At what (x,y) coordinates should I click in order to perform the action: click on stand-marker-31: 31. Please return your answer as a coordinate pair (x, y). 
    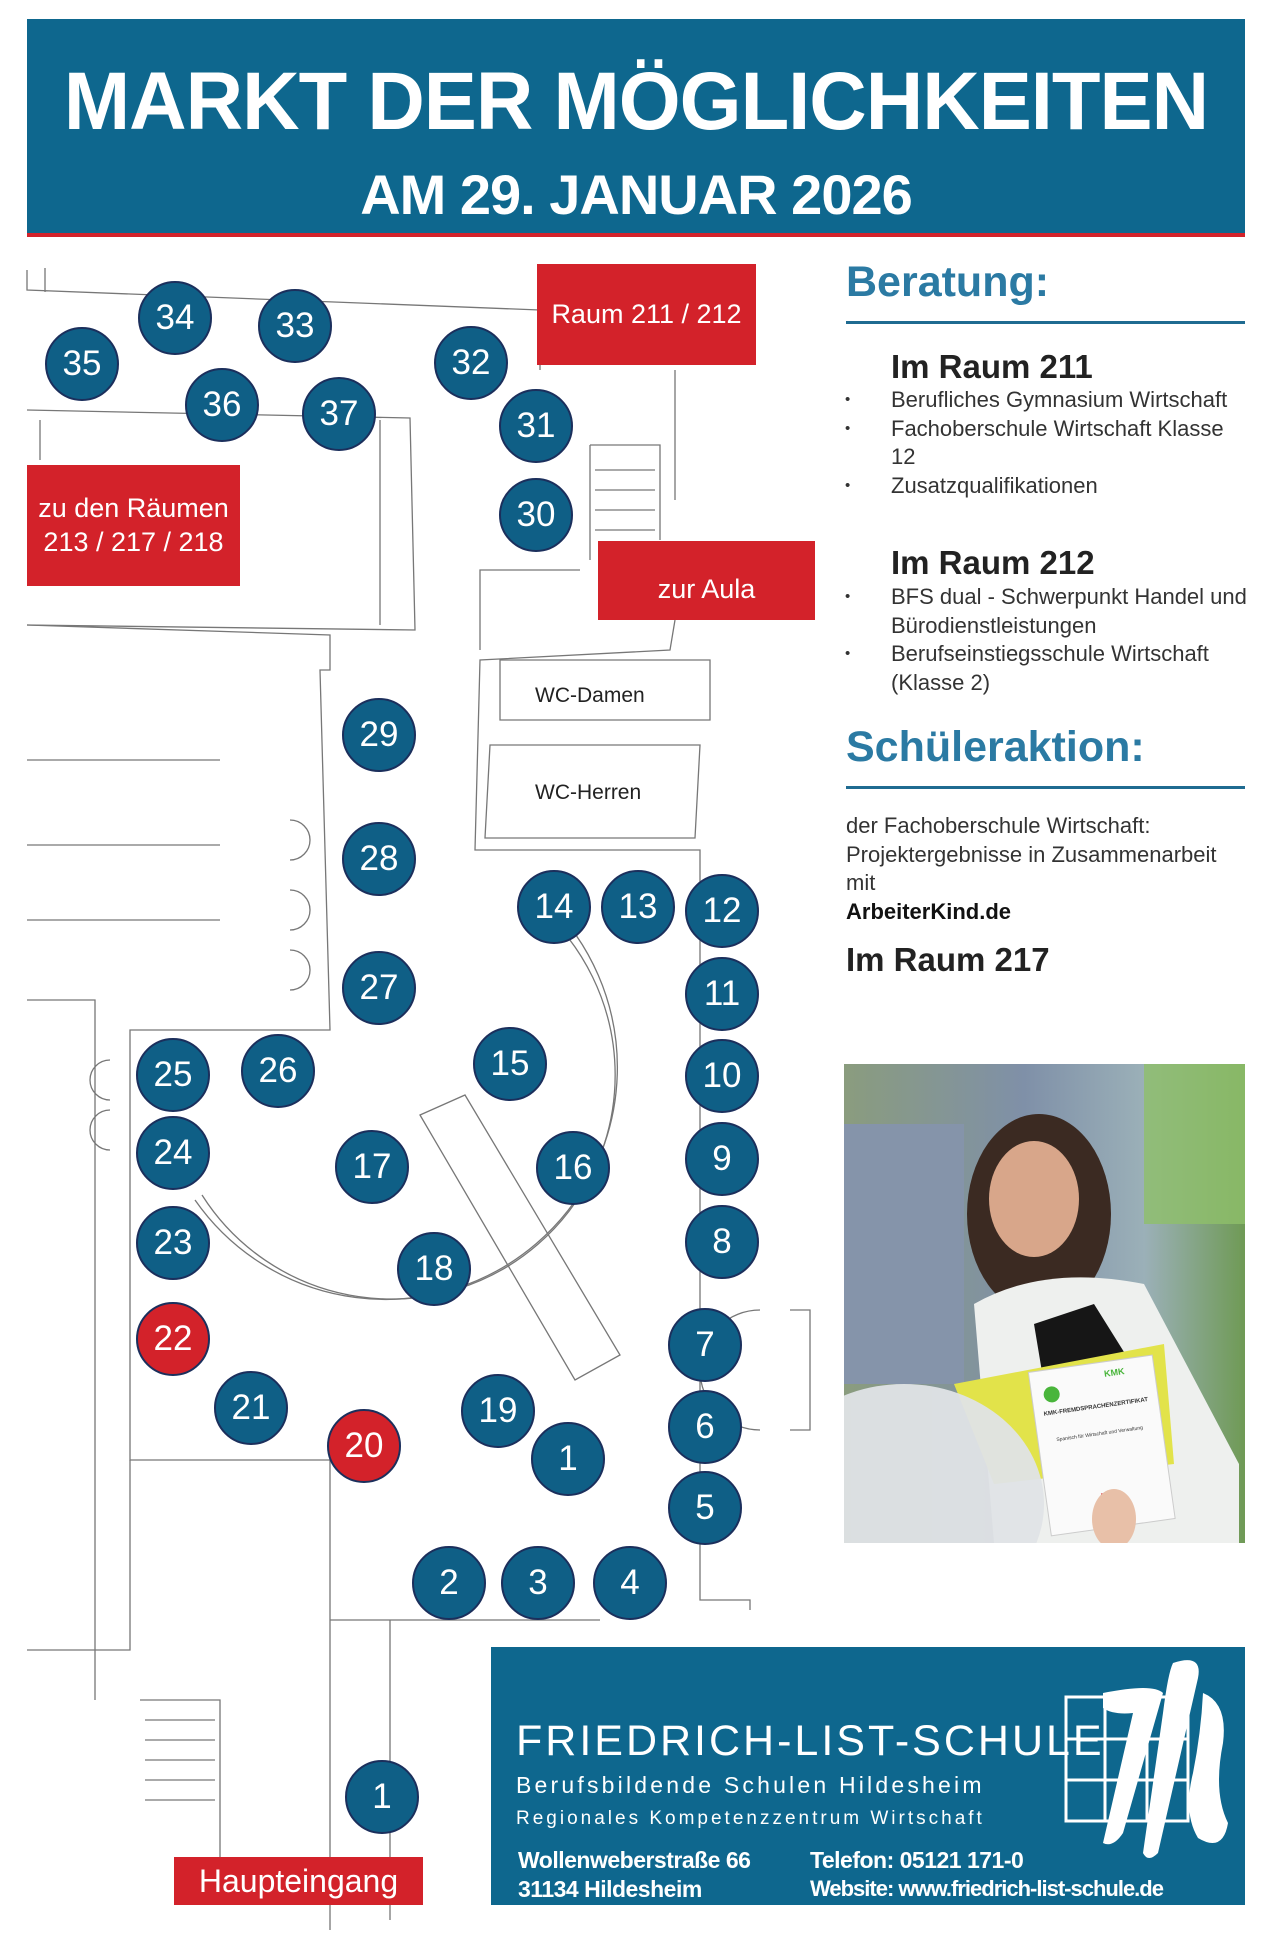
    Looking at the image, I should click on (536, 426).